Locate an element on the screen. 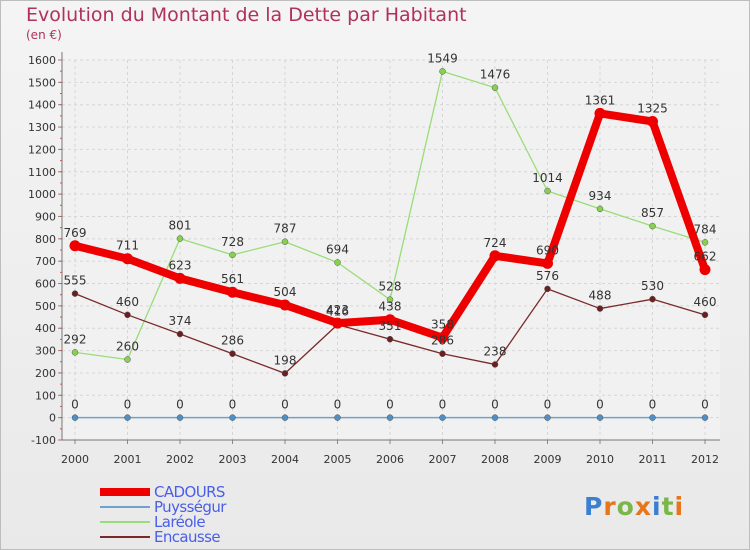  data-label-cadours: 423 is located at coordinates (337, 310).